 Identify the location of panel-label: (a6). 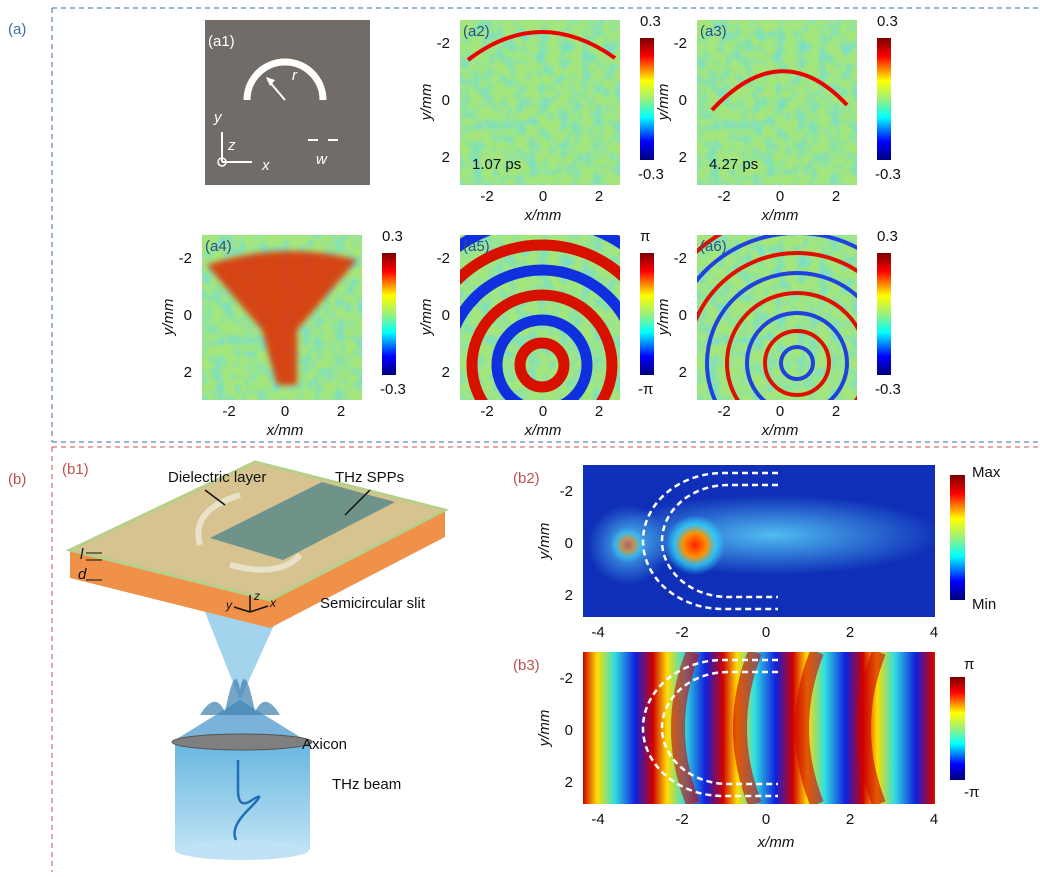
(713, 246).